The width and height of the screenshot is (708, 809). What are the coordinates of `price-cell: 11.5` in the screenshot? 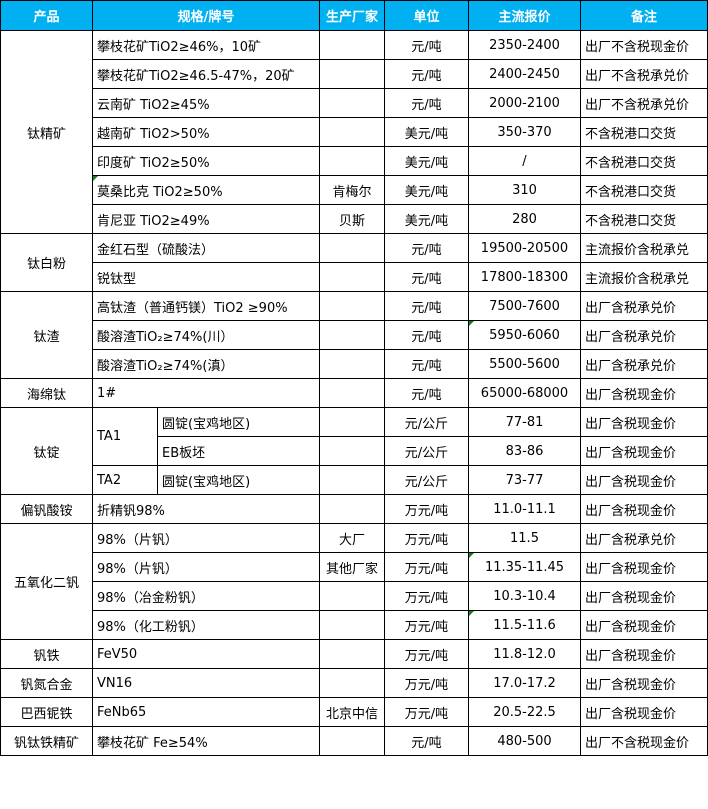 It's located at (524, 538).